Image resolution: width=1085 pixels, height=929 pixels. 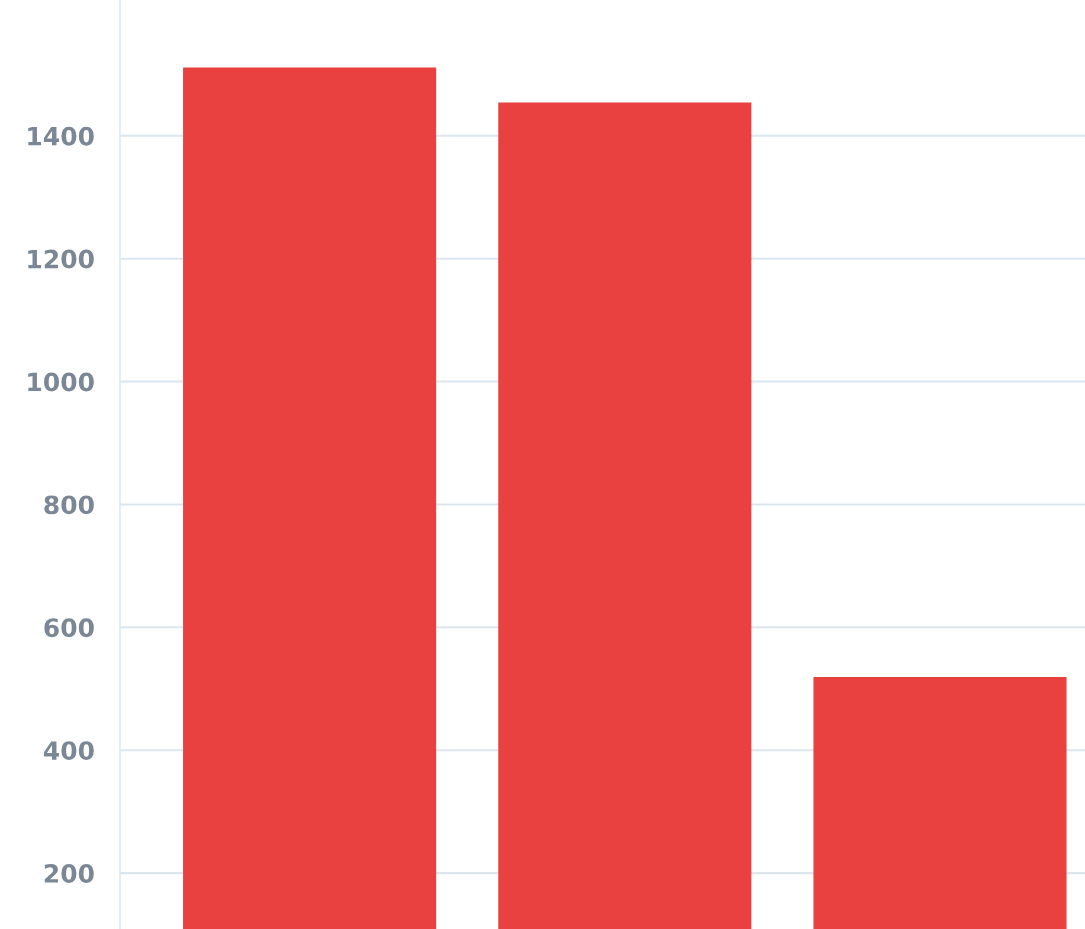 I want to click on y-tick-label: 1000, so click(x=61, y=382).